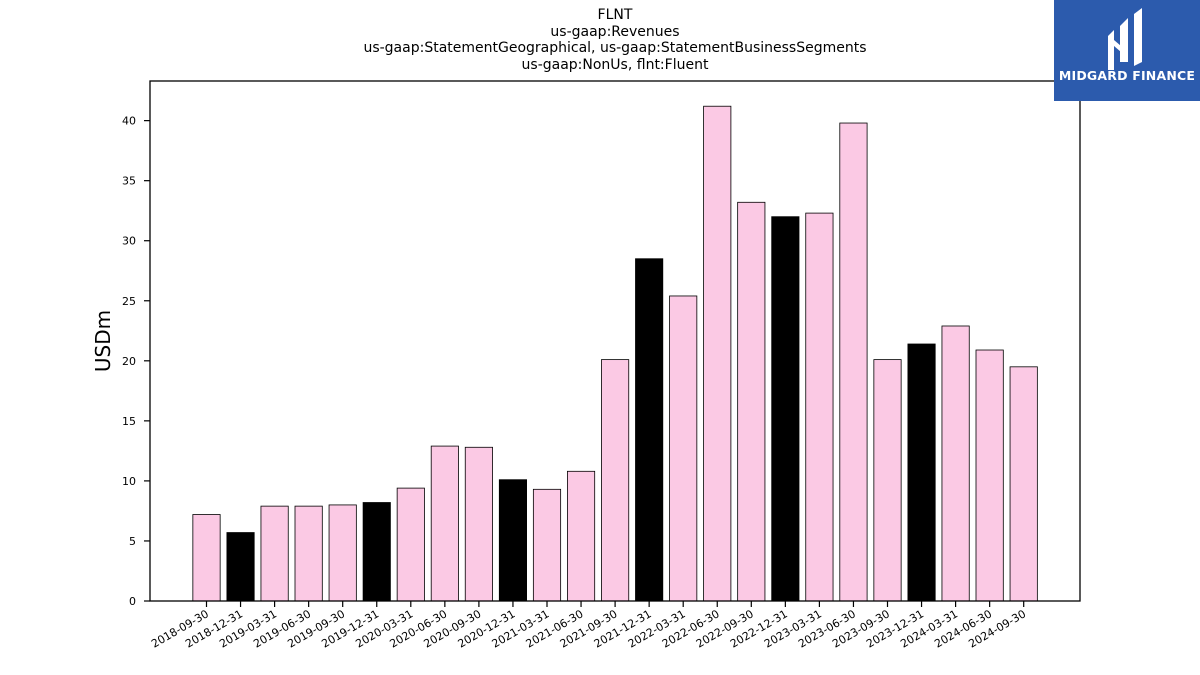 The width and height of the screenshot is (1200, 675). I want to click on title-concept: us-gaap:Revenues, so click(615, 31).